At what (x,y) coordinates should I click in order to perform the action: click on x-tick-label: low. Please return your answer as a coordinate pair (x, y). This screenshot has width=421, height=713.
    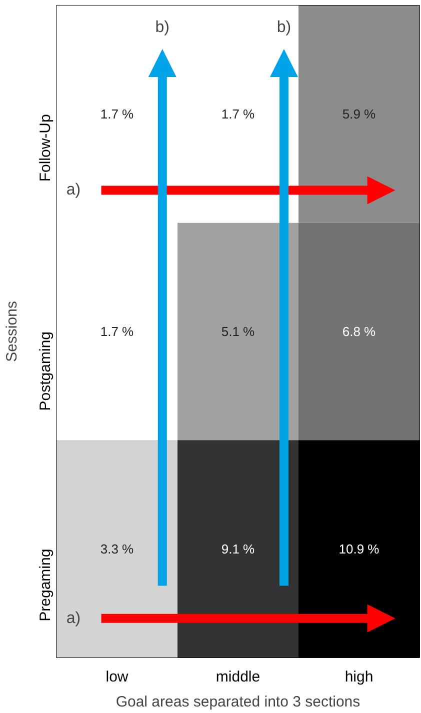
    Looking at the image, I should click on (117, 677).